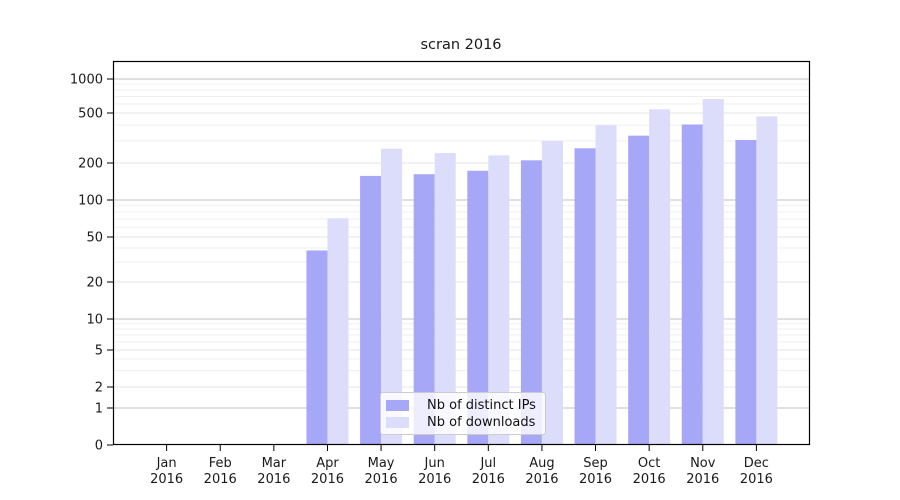  I want to click on y-tick-label: 500, so click(90, 114).